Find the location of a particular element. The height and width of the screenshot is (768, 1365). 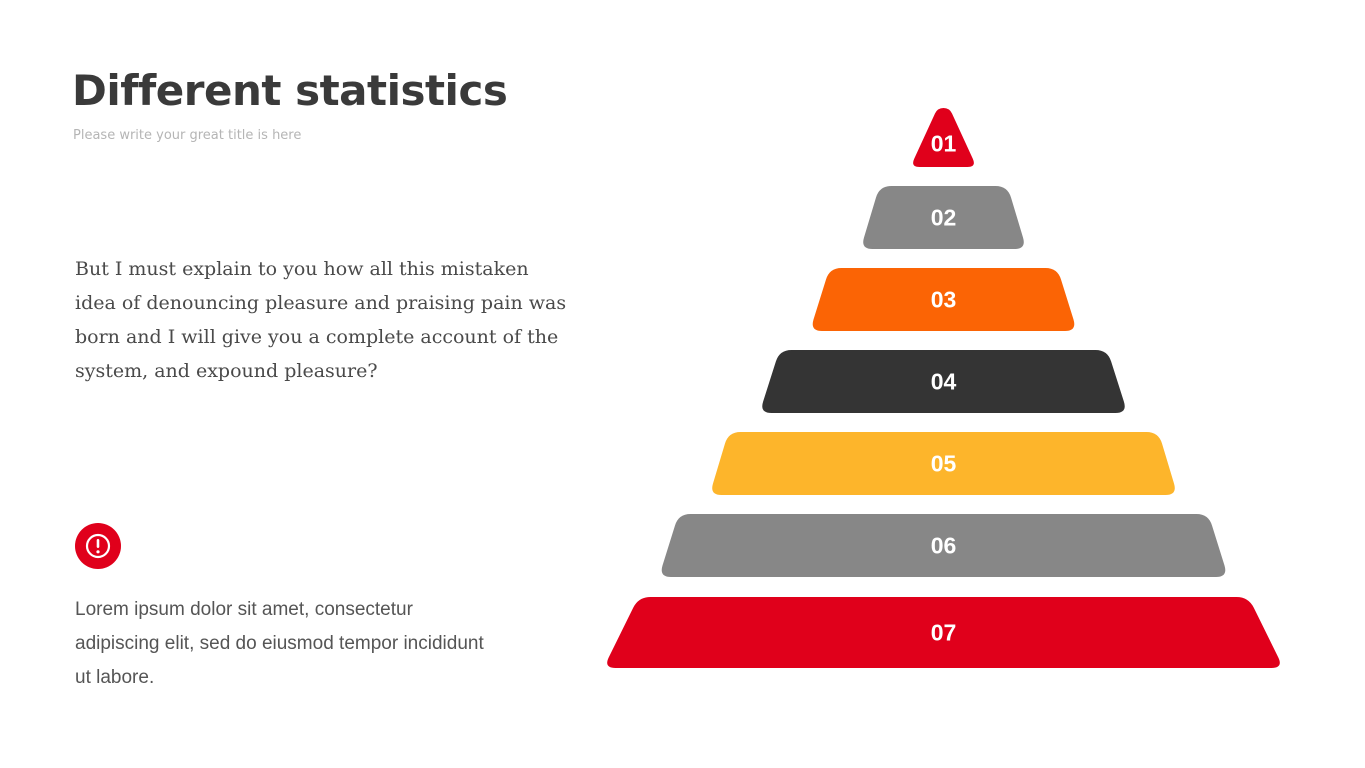

pyramid-layer-06: 06 is located at coordinates (943, 545).